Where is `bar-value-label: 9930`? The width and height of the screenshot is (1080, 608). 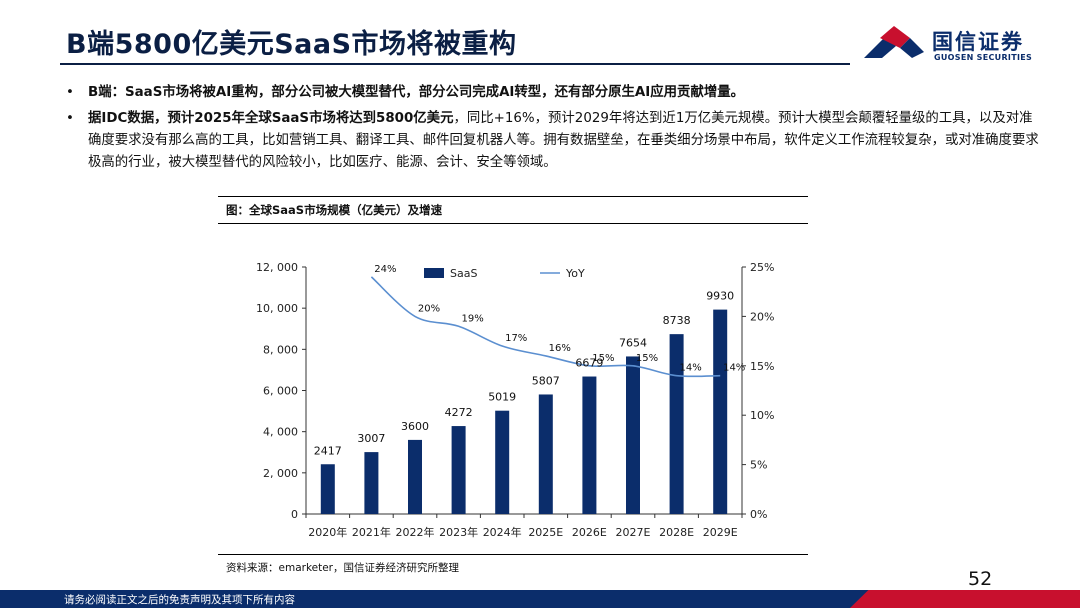
bar-value-label: 9930 is located at coordinates (720, 296).